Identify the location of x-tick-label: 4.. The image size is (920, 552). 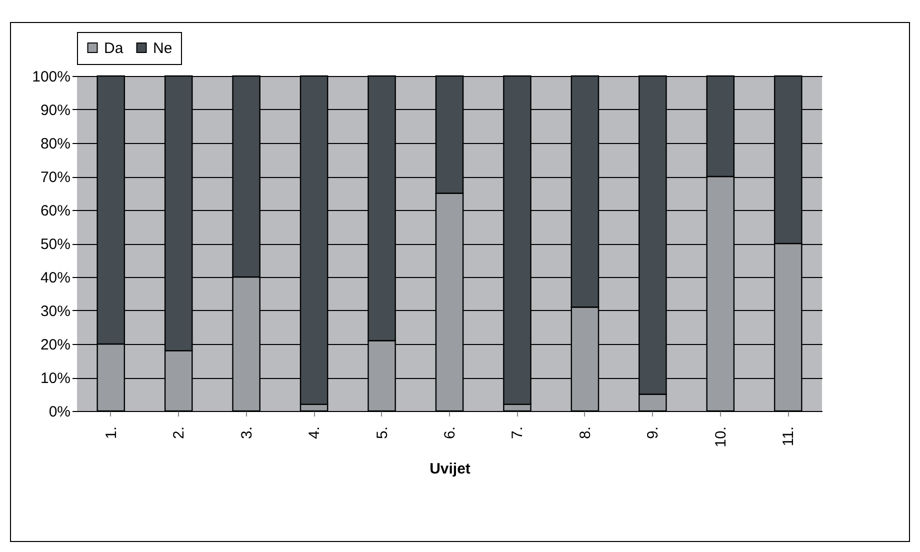
(315, 433).